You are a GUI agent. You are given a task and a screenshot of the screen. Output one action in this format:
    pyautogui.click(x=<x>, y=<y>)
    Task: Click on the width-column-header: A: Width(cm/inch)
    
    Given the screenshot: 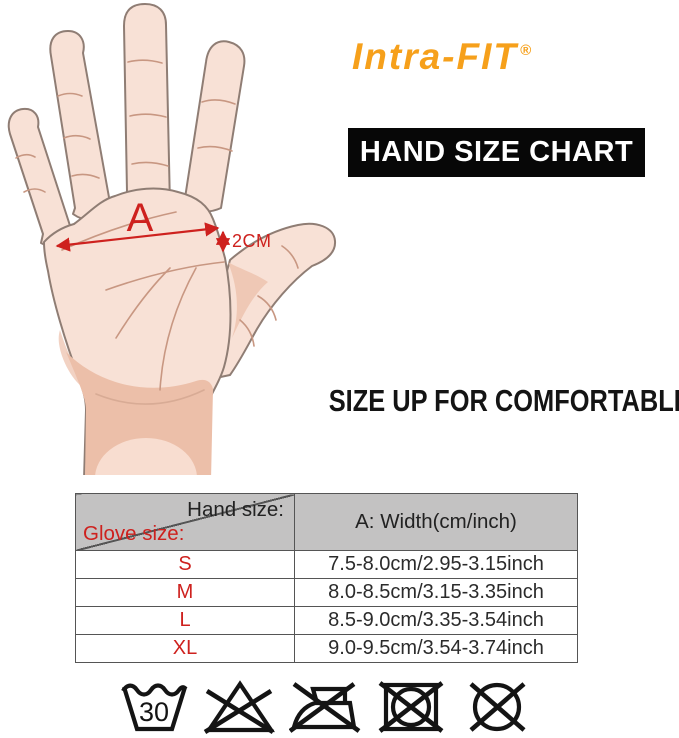 What is the action you would take?
    pyautogui.click(x=436, y=522)
    